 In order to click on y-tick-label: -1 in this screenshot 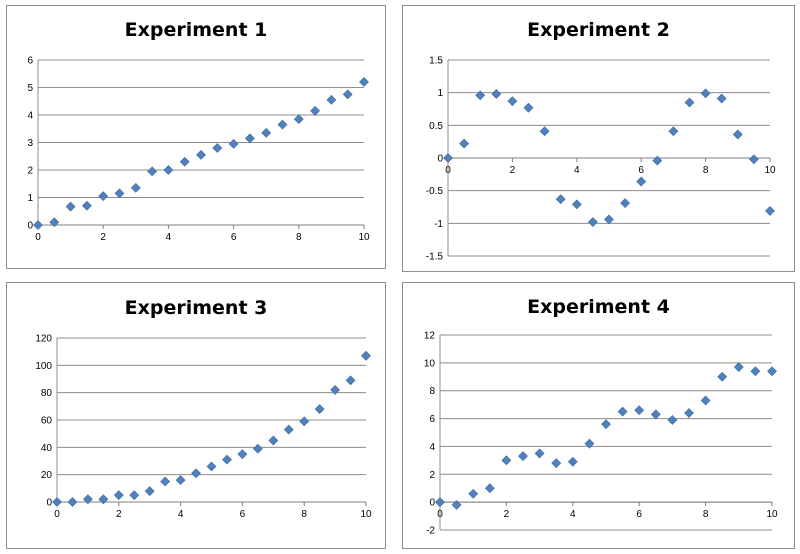, I will do `click(438, 224)`.